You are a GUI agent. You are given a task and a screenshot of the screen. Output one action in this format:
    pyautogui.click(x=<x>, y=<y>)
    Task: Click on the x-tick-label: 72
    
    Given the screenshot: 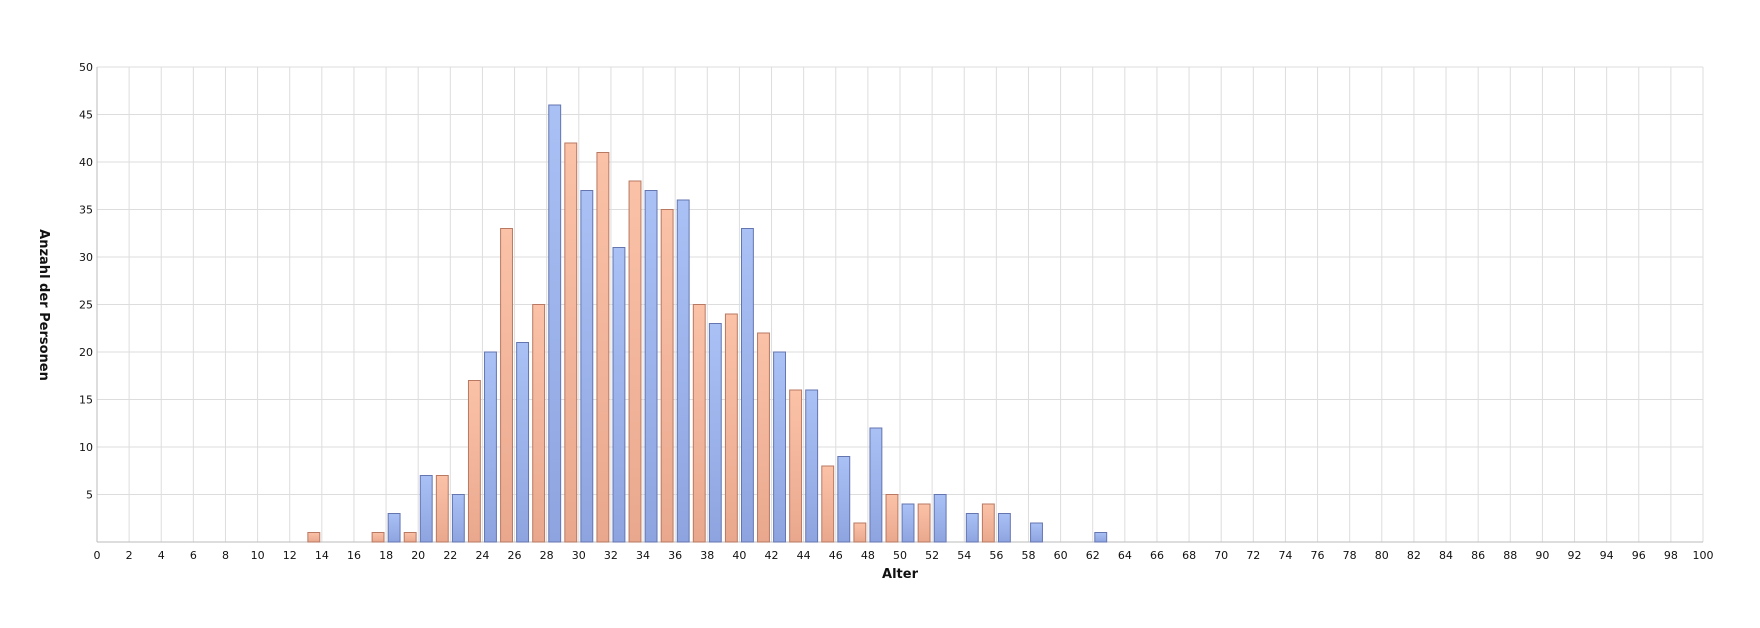 What is the action you would take?
    pyautogui.click(x=1253, y=555)
    